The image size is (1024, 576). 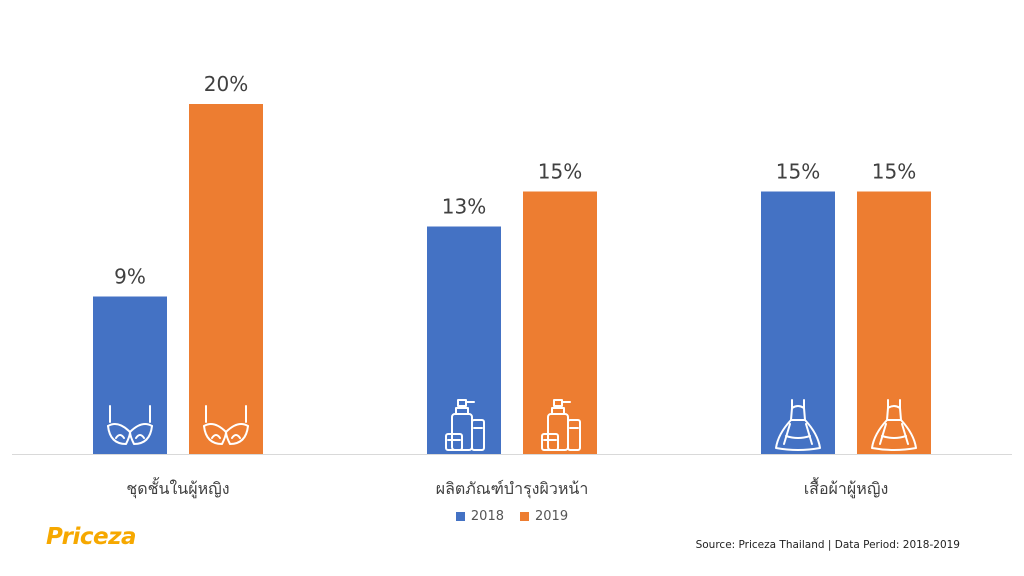 I want to click on data-label-2018-2: 13%, so click(x=464, y=207).